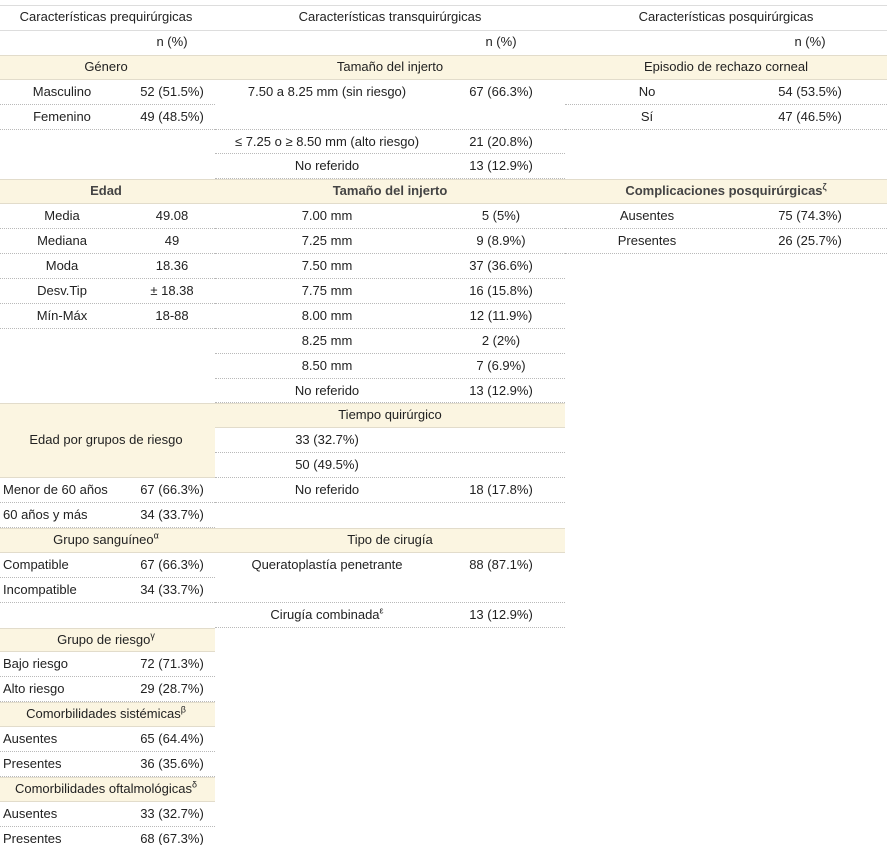 This screenshot has height=845, width=889. What do you see at coordinates (106, 16) in the screenshot?
I see `column-title: Características prequirúrgicas` at bounding box center [106, 16].